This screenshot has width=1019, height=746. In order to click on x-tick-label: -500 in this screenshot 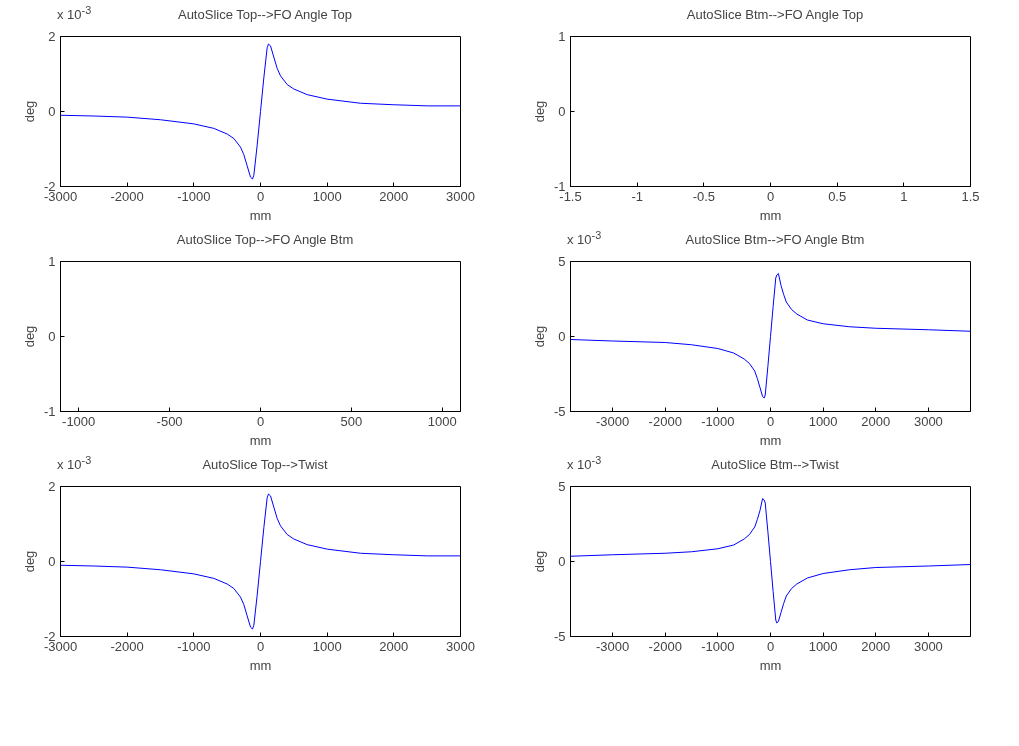, I will do `click(169, 421)`.